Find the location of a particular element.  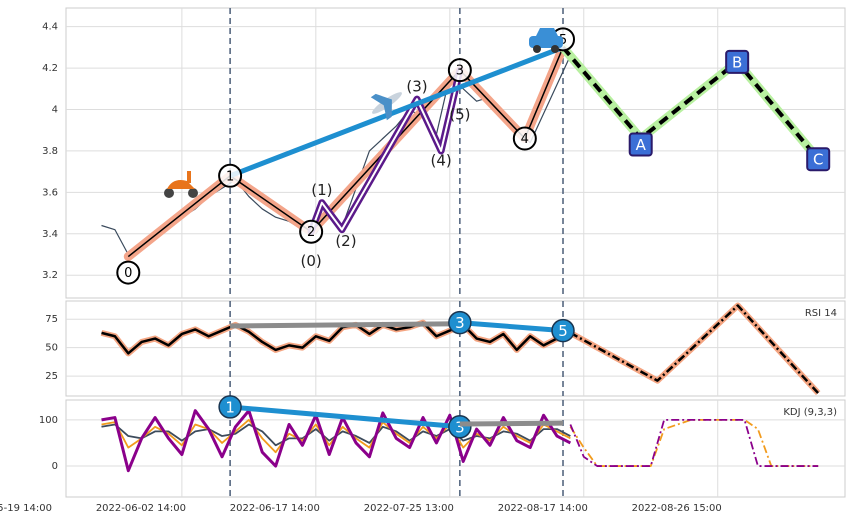

y-tick-label: 3.4 is located at coordinates (50, 234).